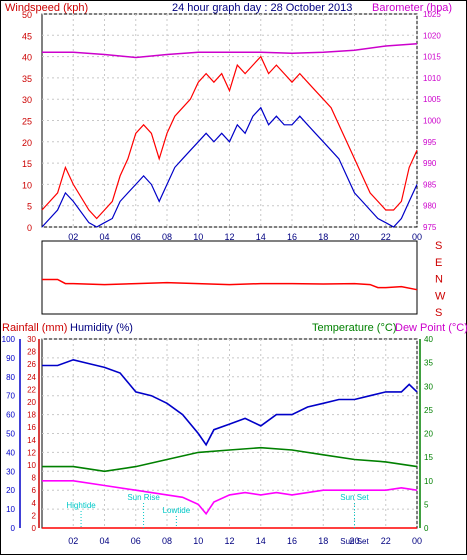 This screenshot has width=467, height=560. Describe the element at coordinates (426, 504) in the screenshot. I see `temp-y-tick-label: 5` at that location.